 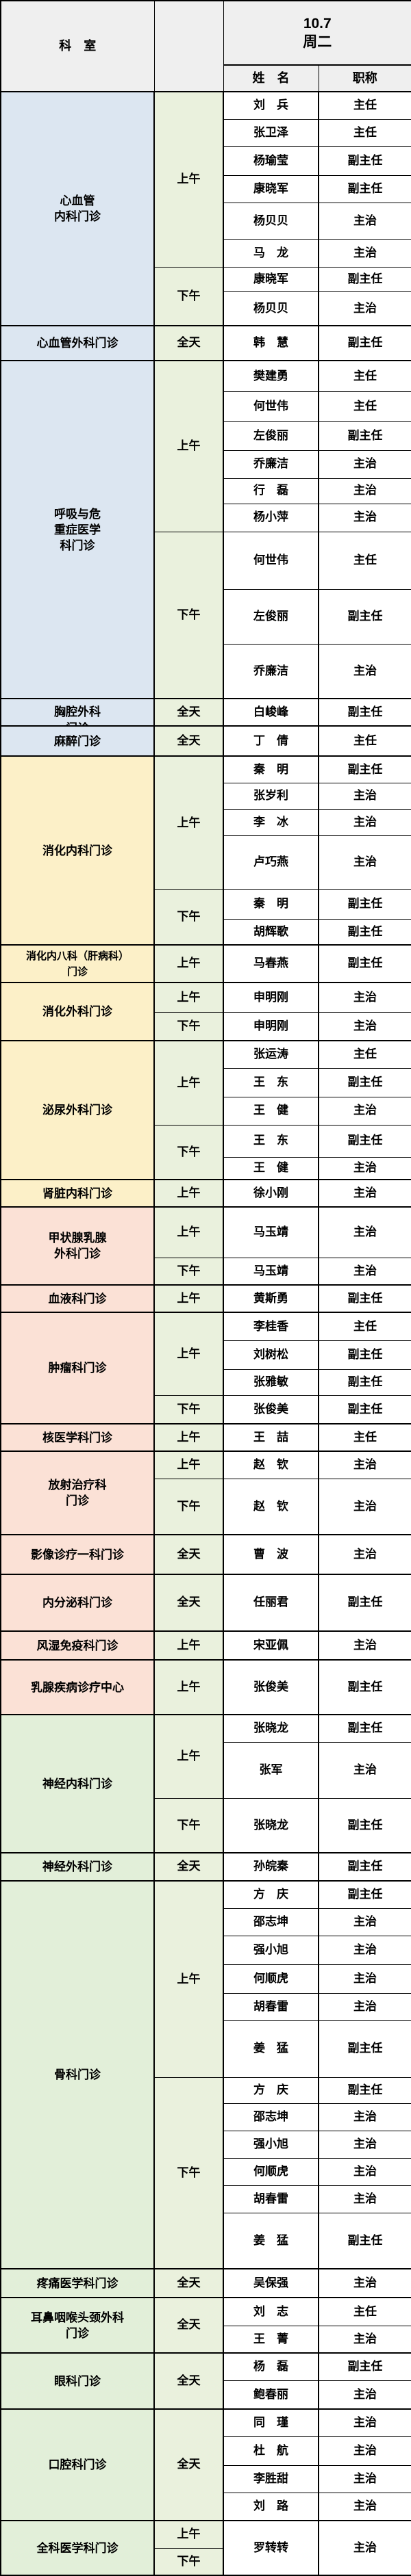 I want to click on weekday-label: 周二, so click(x=317, y=42).